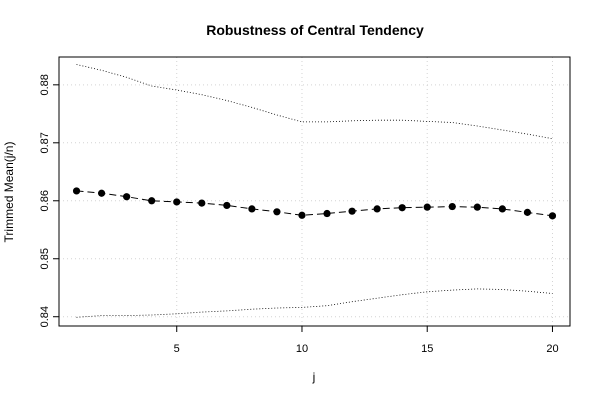  Describe the element at coordinates (45, 142) in the screenshot. I see `y-tick-label: 0.87` at that location.